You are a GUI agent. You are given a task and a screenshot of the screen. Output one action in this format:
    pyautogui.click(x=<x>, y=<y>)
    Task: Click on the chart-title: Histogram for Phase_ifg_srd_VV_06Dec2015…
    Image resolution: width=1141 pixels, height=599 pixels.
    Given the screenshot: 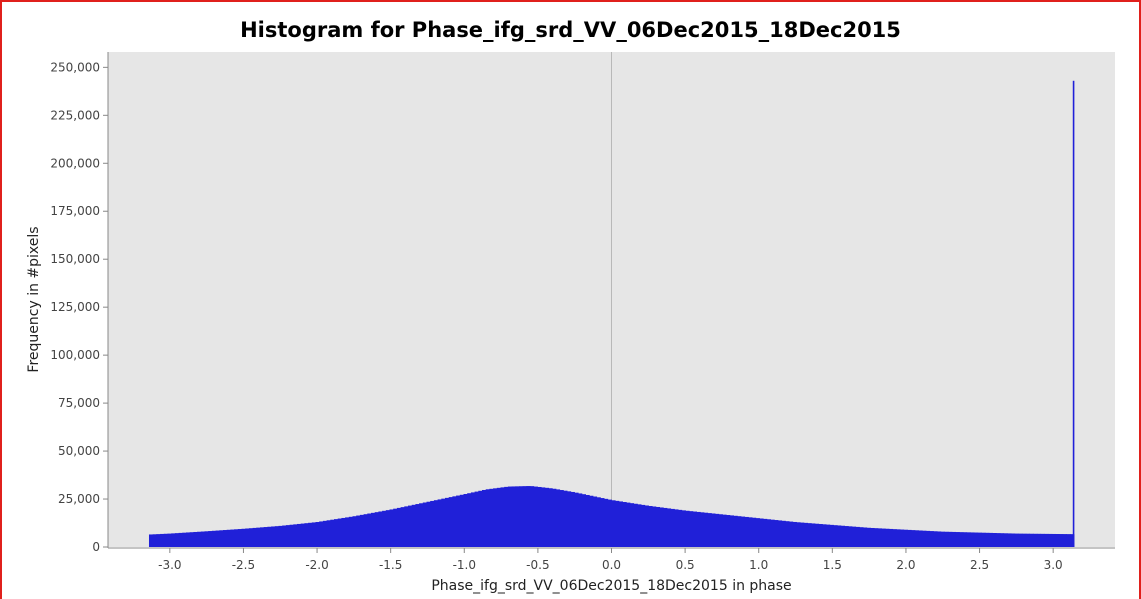 What is the action you would take?
    pyautogui.click(x=570, y=30)
    